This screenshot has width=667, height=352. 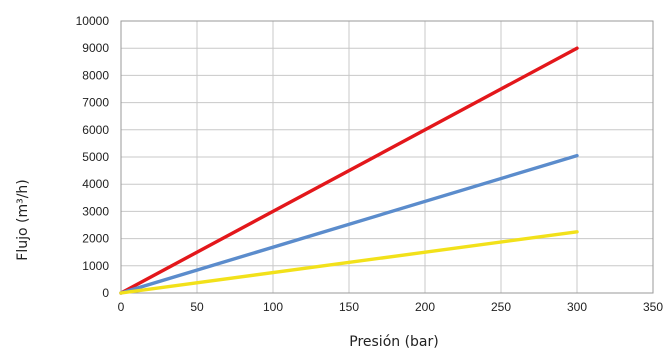 What do you see at coordinates (95, 103) in the screenshot?
I see `y-tick-label: 7000` at bounding box center [95, 103].